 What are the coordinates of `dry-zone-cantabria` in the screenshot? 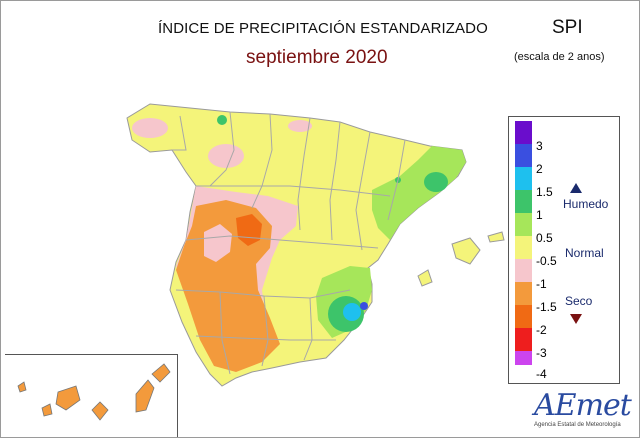 It's located at (300, 126).